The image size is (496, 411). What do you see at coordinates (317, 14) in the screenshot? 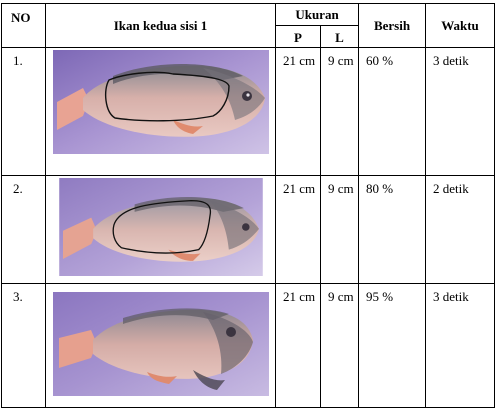
I see `header-size: Ukuran` at bounding box center [317, 14].